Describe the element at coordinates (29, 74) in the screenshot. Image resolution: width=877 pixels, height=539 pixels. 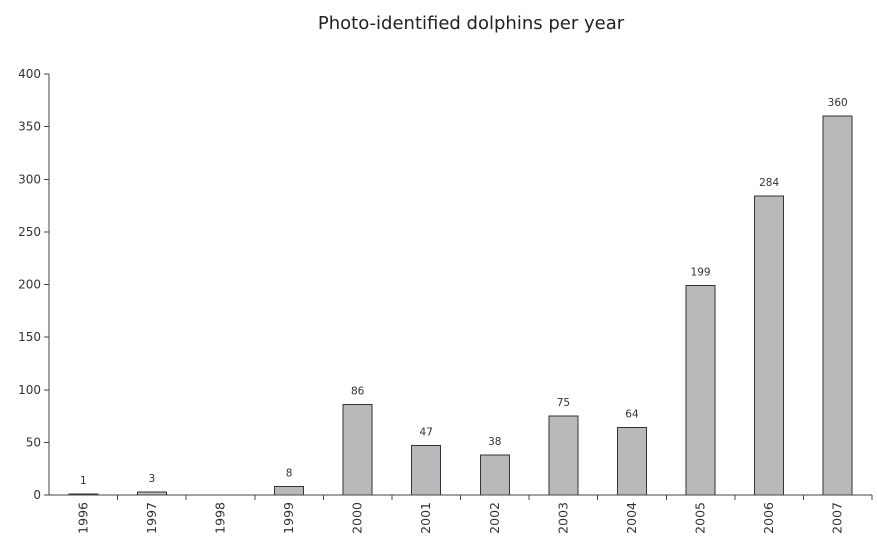
I see `y-tick-label: 400` at that location.